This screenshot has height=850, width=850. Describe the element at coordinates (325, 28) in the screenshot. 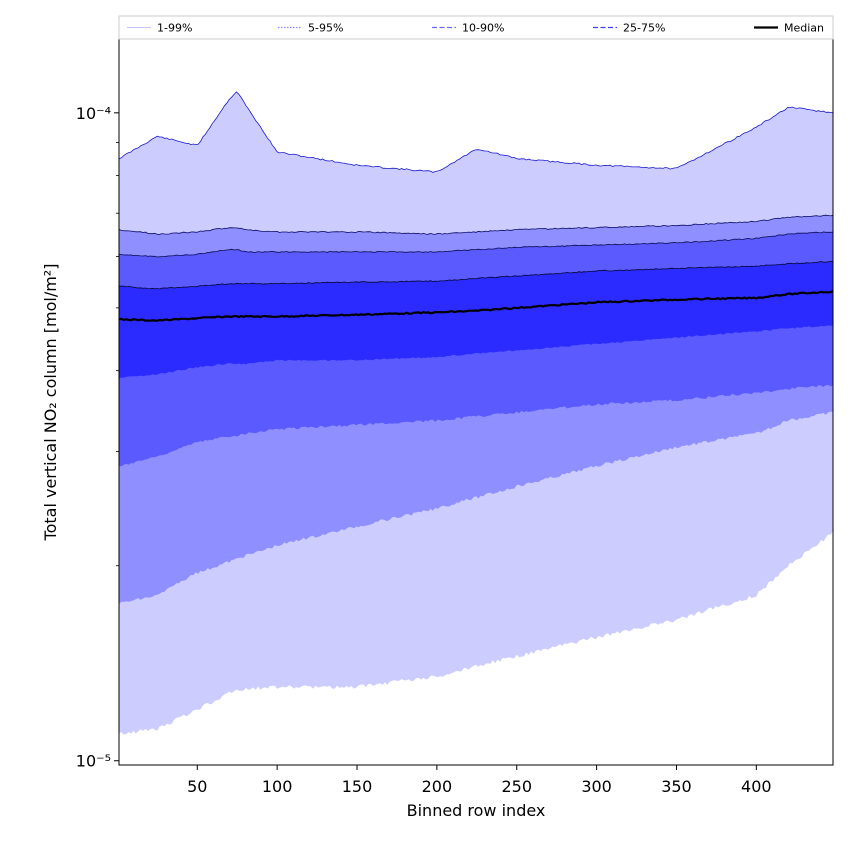

I see `legend-label: 5-95%` at that location.